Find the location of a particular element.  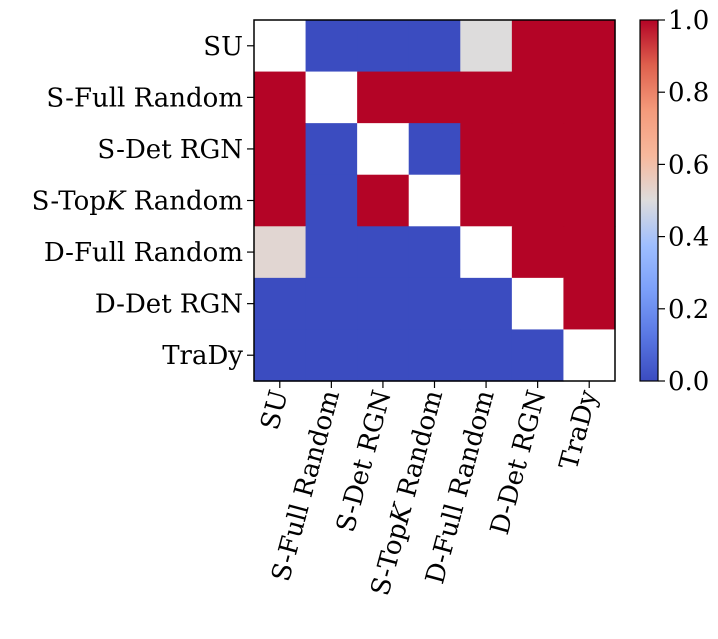

heatmap-cell-r0-c2 is located at coordinates (383, 46).